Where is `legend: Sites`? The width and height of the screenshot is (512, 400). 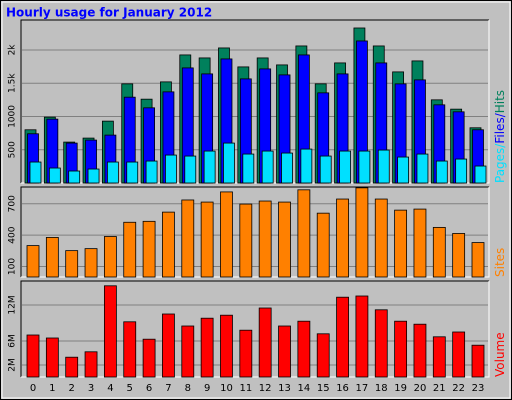 legend: Sites is located at coordinates (500, 262).